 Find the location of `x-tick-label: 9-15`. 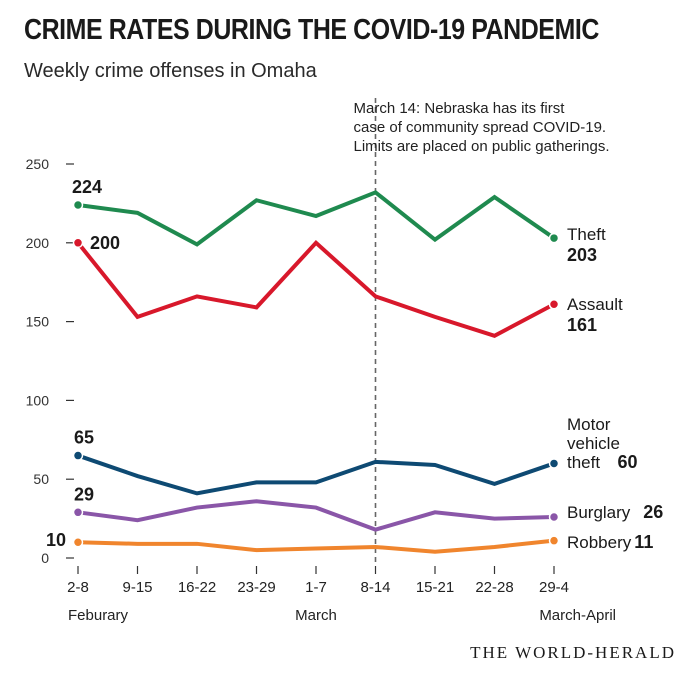

x-tick-label: 9-15 is located at coordinates (137, 587).